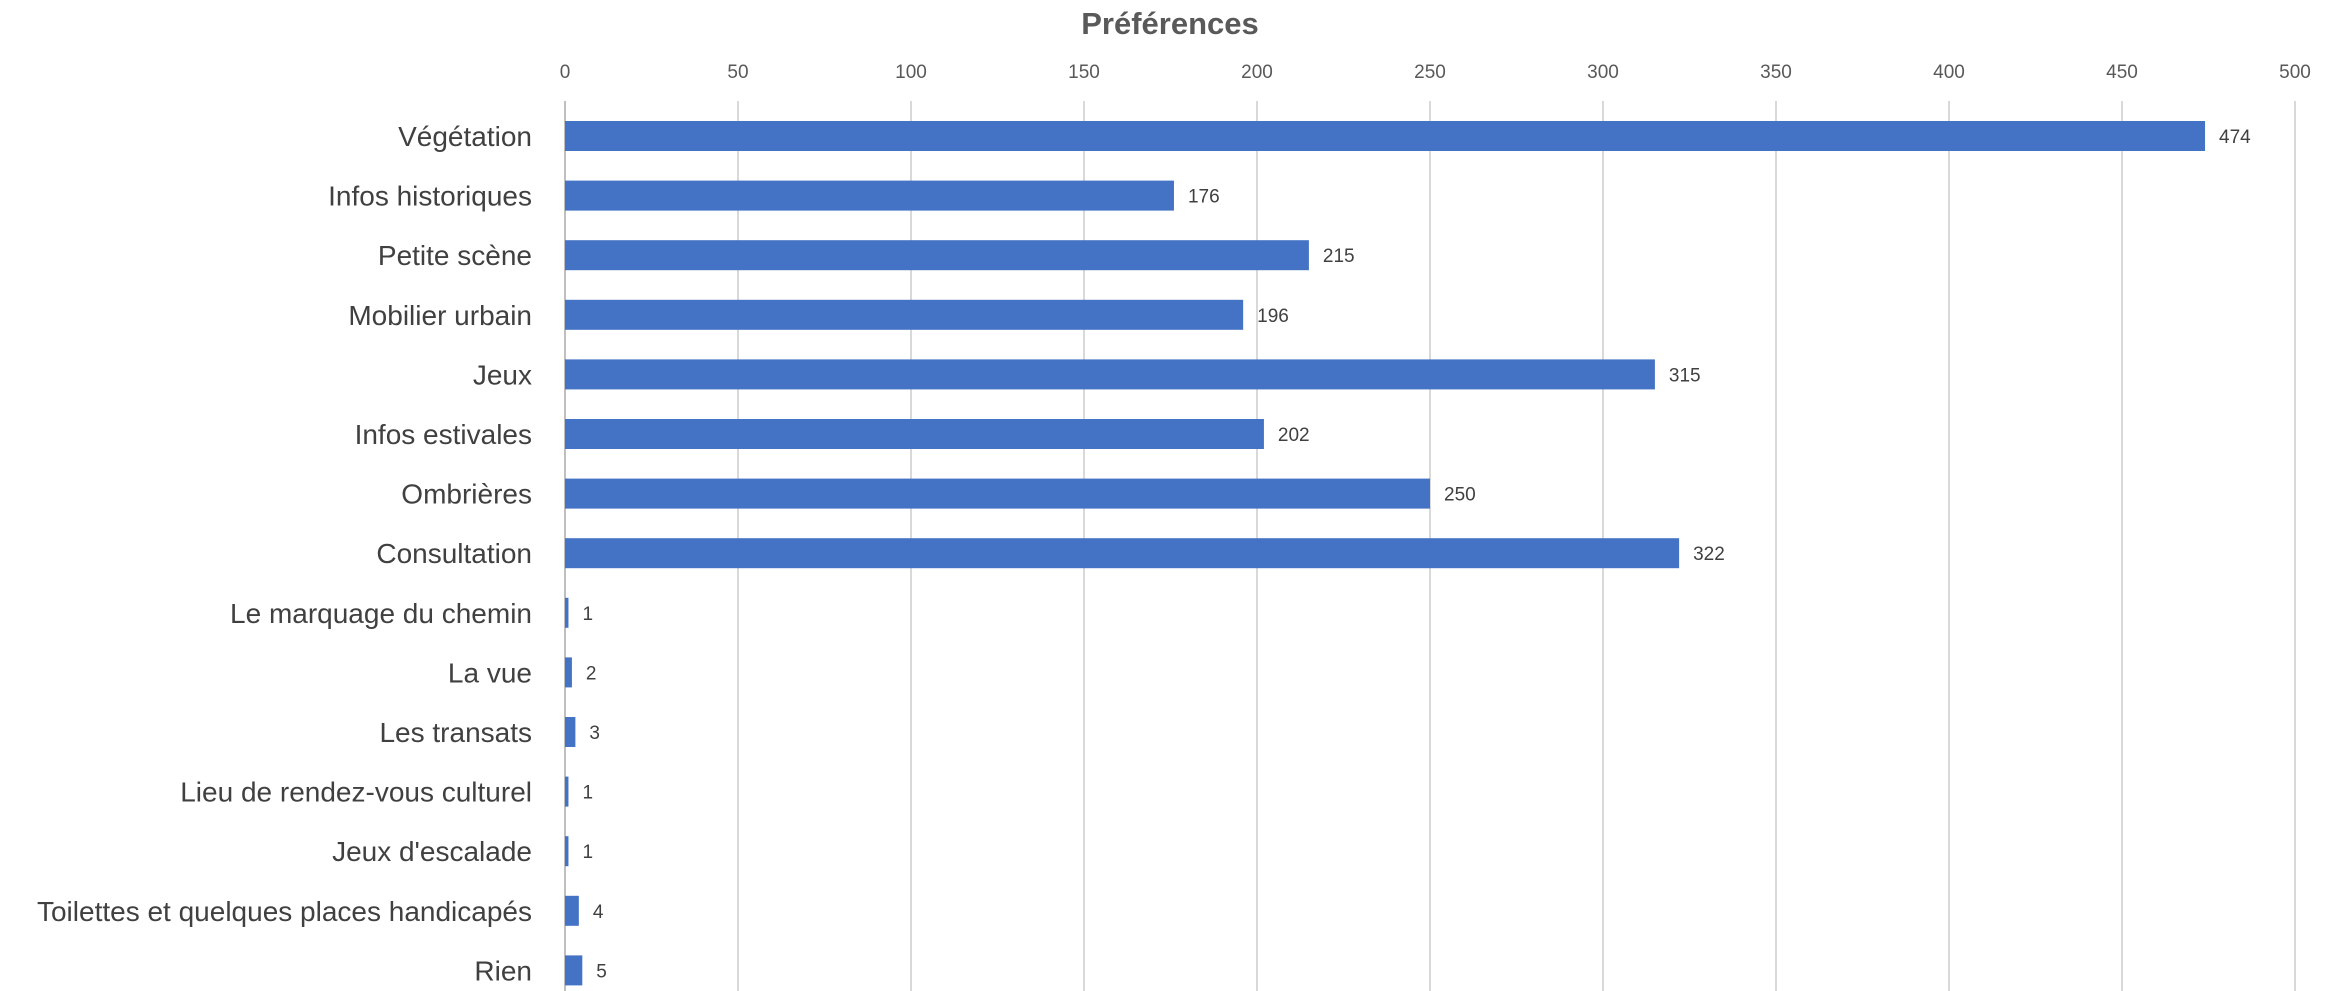  What do you see at coordinates (1709, 554) in the screenshot?
I see `data-label: 322` at bounding box center [1709, 554].